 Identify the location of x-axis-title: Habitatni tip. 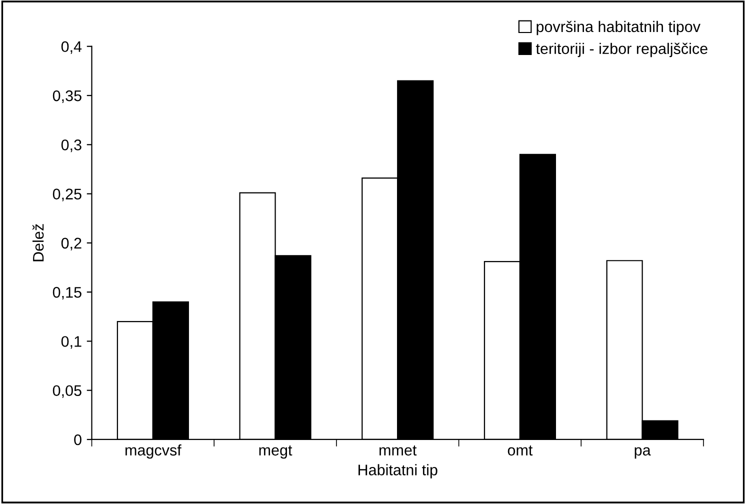
(398, 471).